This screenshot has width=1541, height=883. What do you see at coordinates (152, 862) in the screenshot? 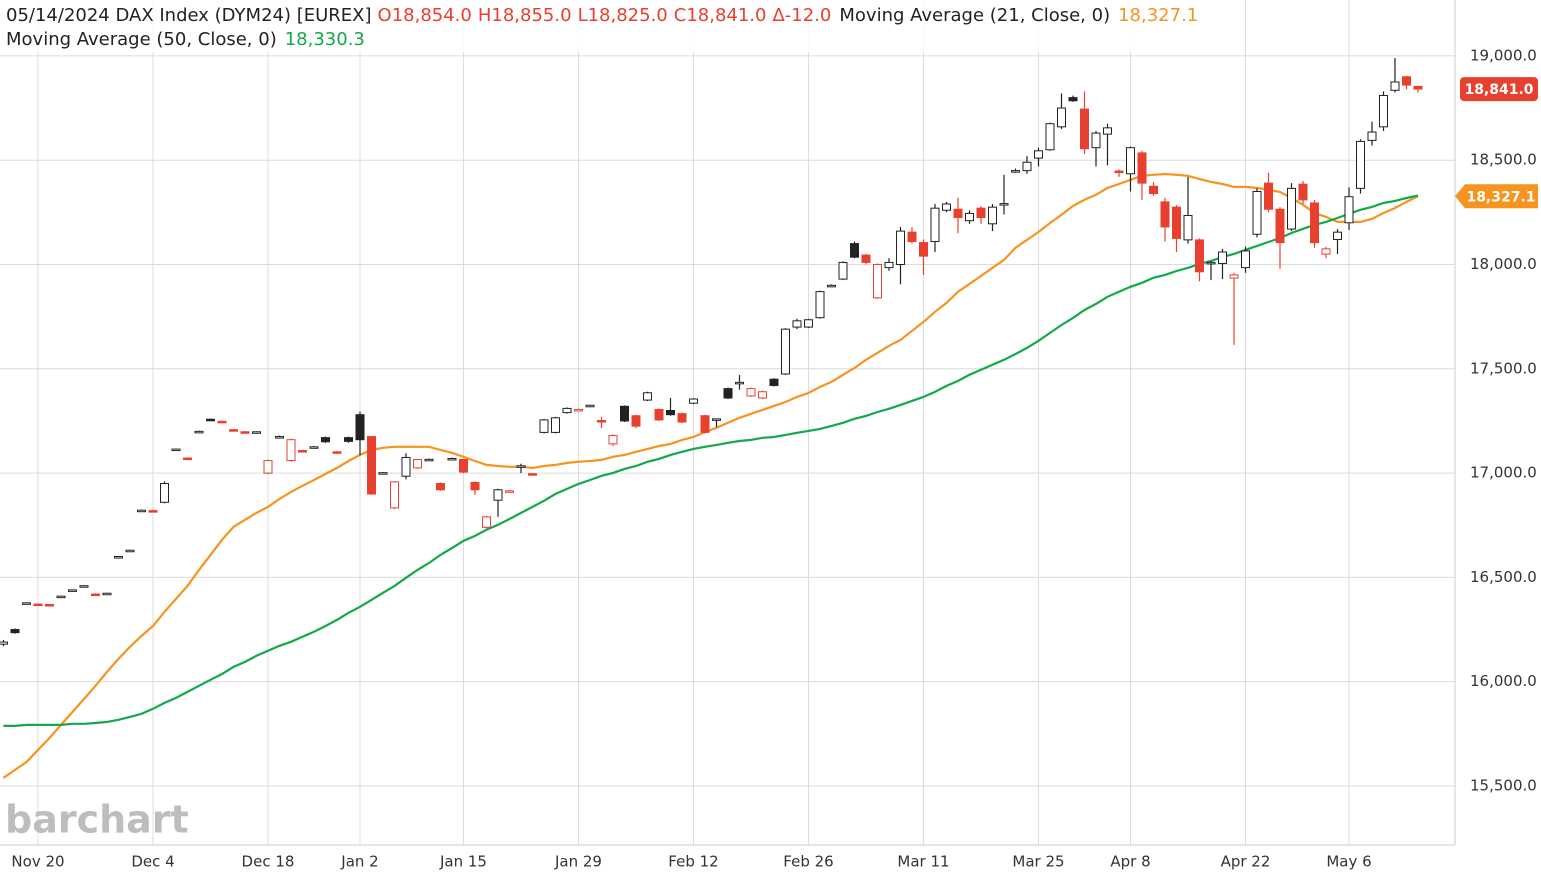
I see `x-tick-label: Dec 4` at bounding box center [152, 862].